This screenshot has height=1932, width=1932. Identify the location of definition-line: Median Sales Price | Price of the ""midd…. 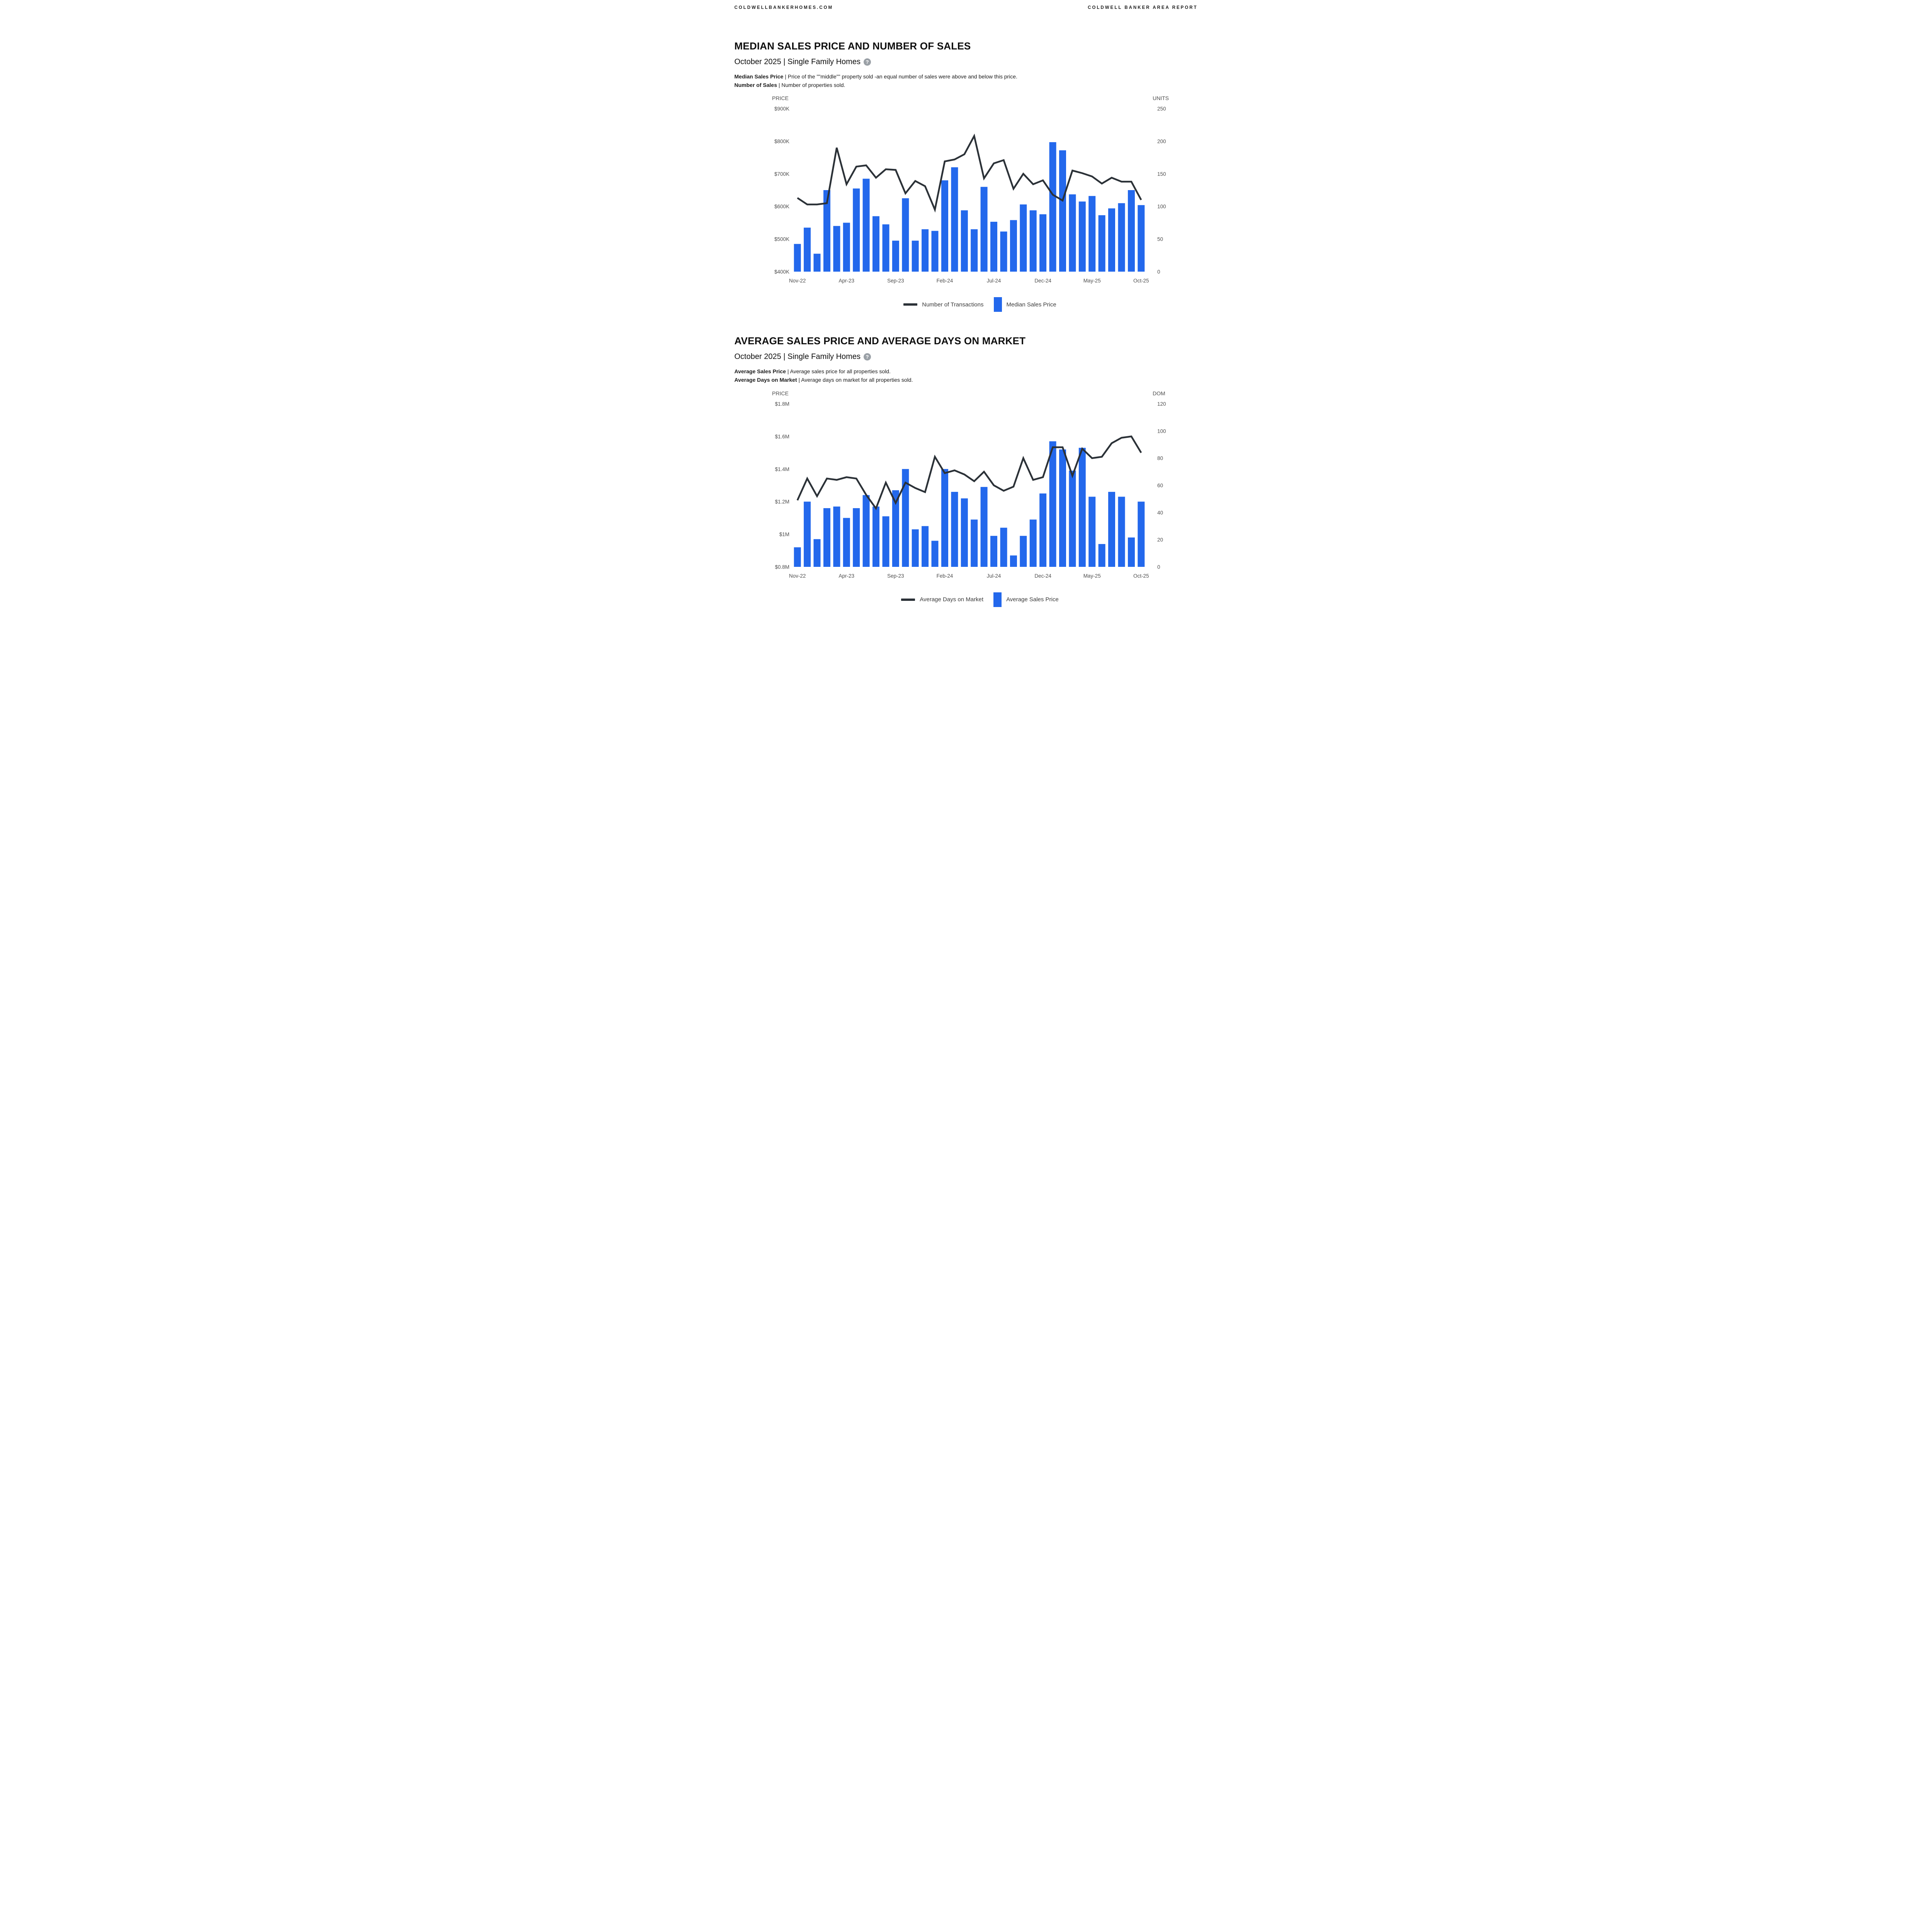
(967, 77).